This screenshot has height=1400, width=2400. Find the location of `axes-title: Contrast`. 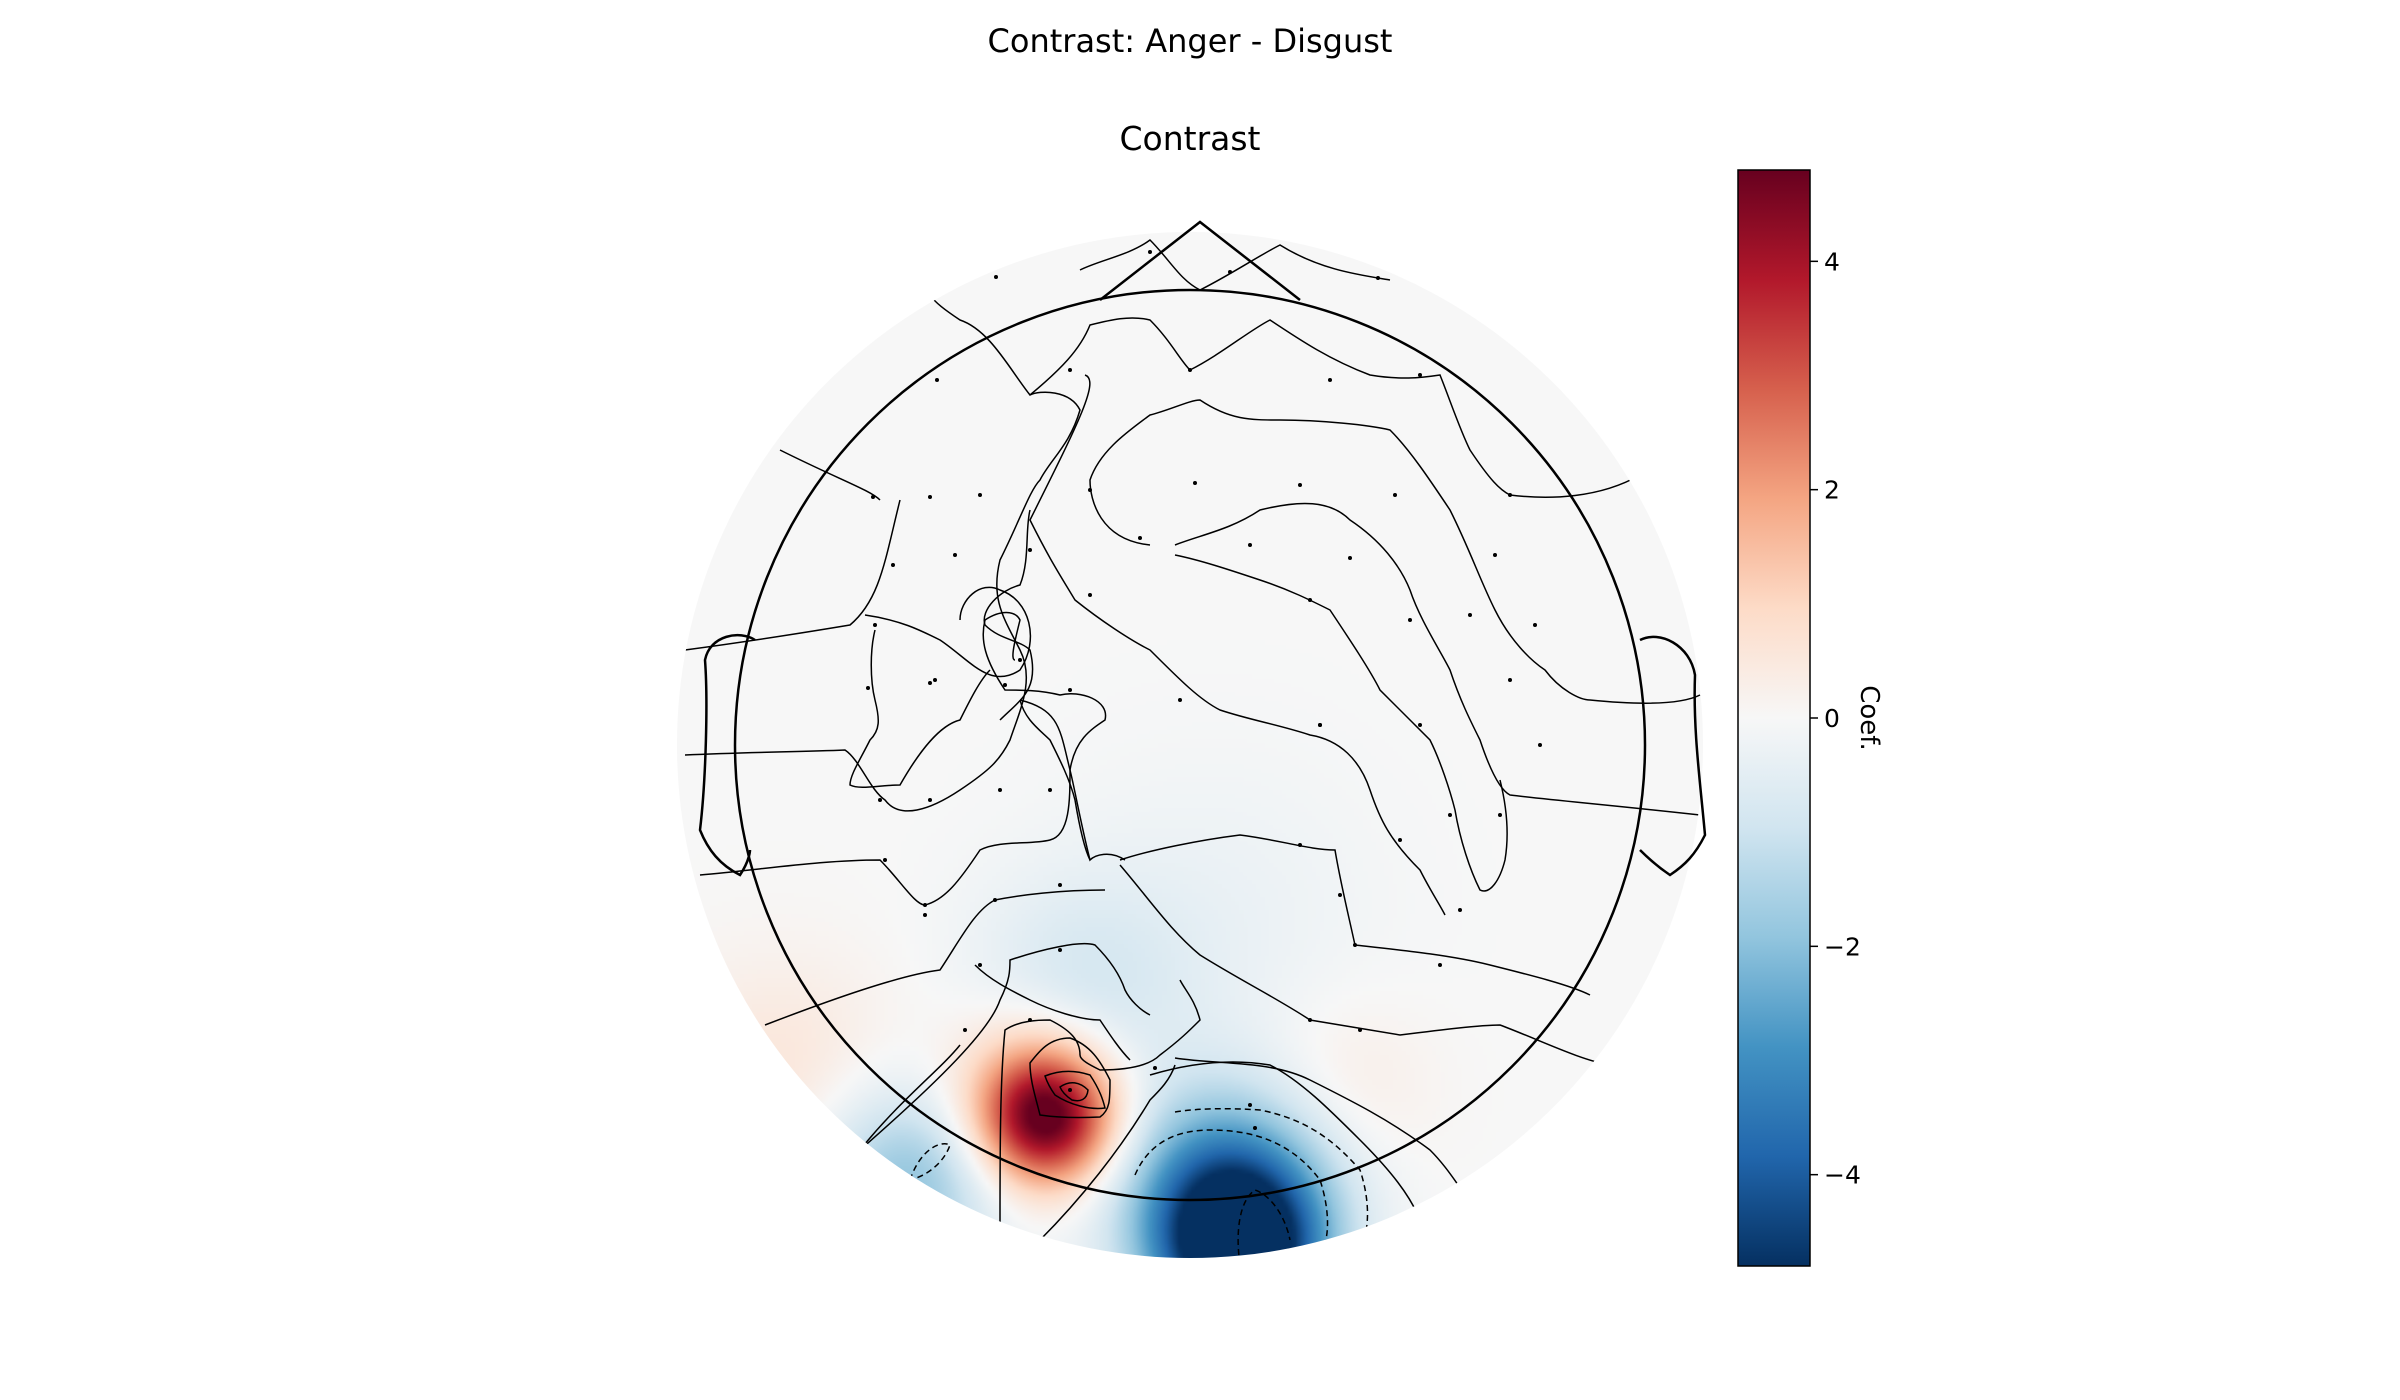

axes-title: Contrast is located at coordinates (1189, 138).